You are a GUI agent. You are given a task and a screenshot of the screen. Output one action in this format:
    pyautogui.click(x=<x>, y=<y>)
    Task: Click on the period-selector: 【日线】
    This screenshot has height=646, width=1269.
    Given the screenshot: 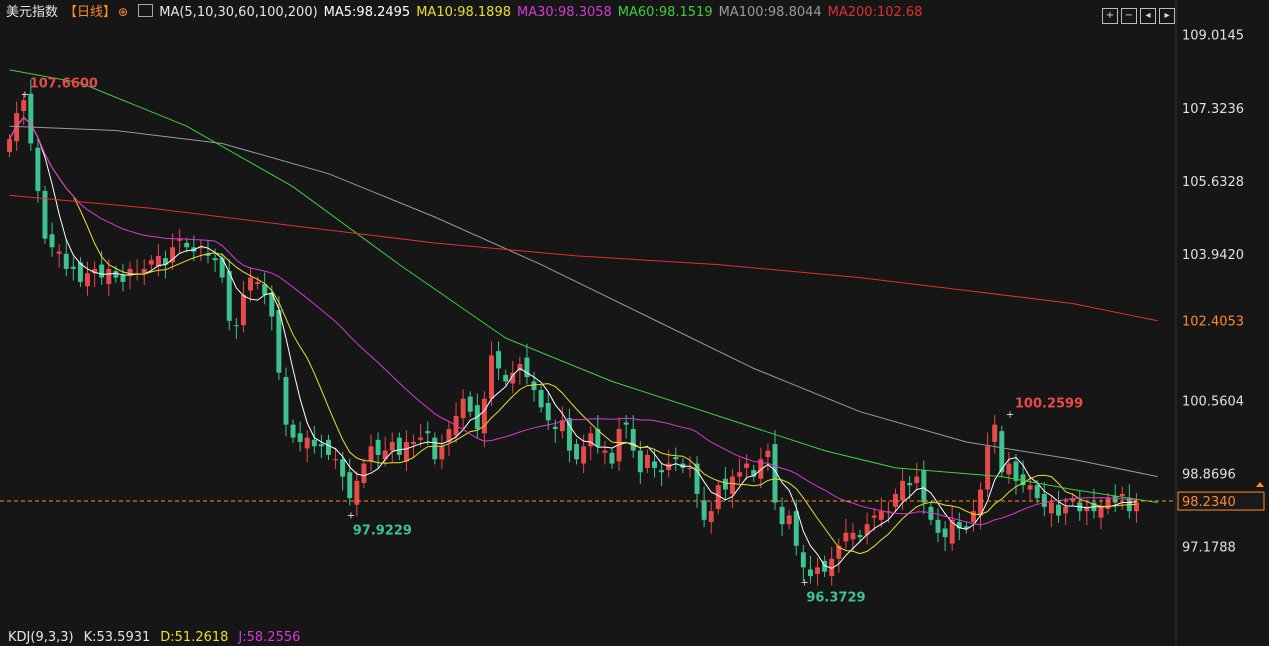 What is the action you would take?
    pyautogui.click(x=90, y=12)
    